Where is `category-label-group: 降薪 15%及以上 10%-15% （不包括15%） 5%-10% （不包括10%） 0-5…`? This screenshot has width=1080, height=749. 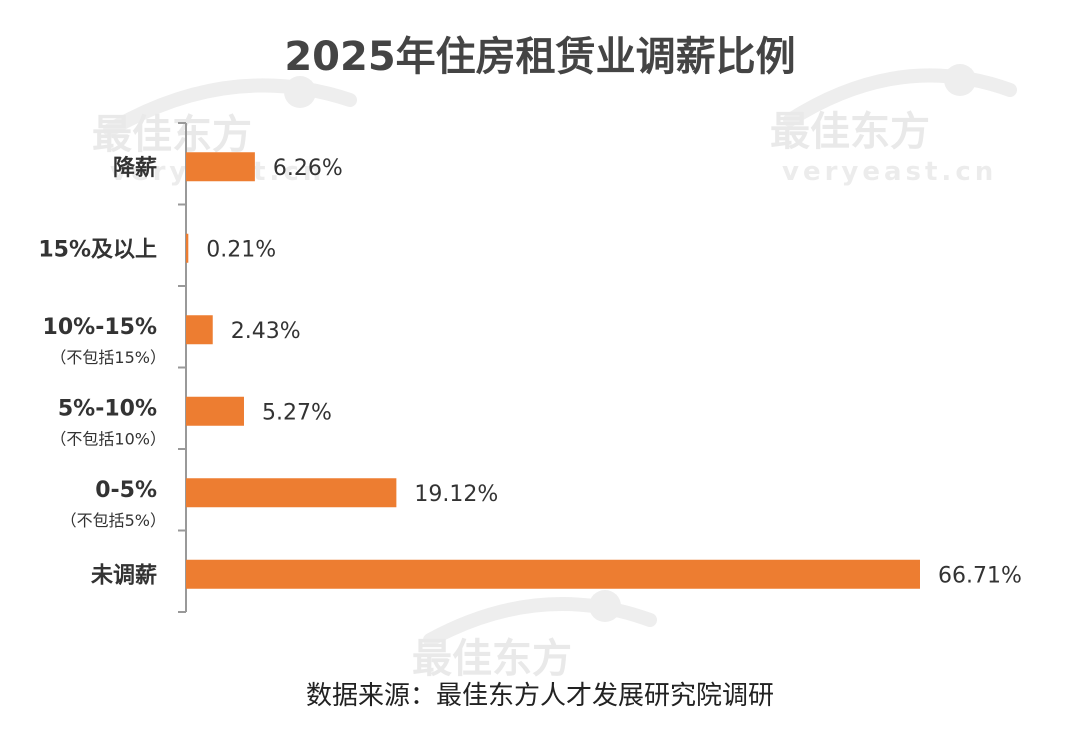 category-label-group: 降薪 15%及以上 10%-15% （不包括15%） 5%-10% （不包括10%） 0-5… is located at coordinates (102, 372).